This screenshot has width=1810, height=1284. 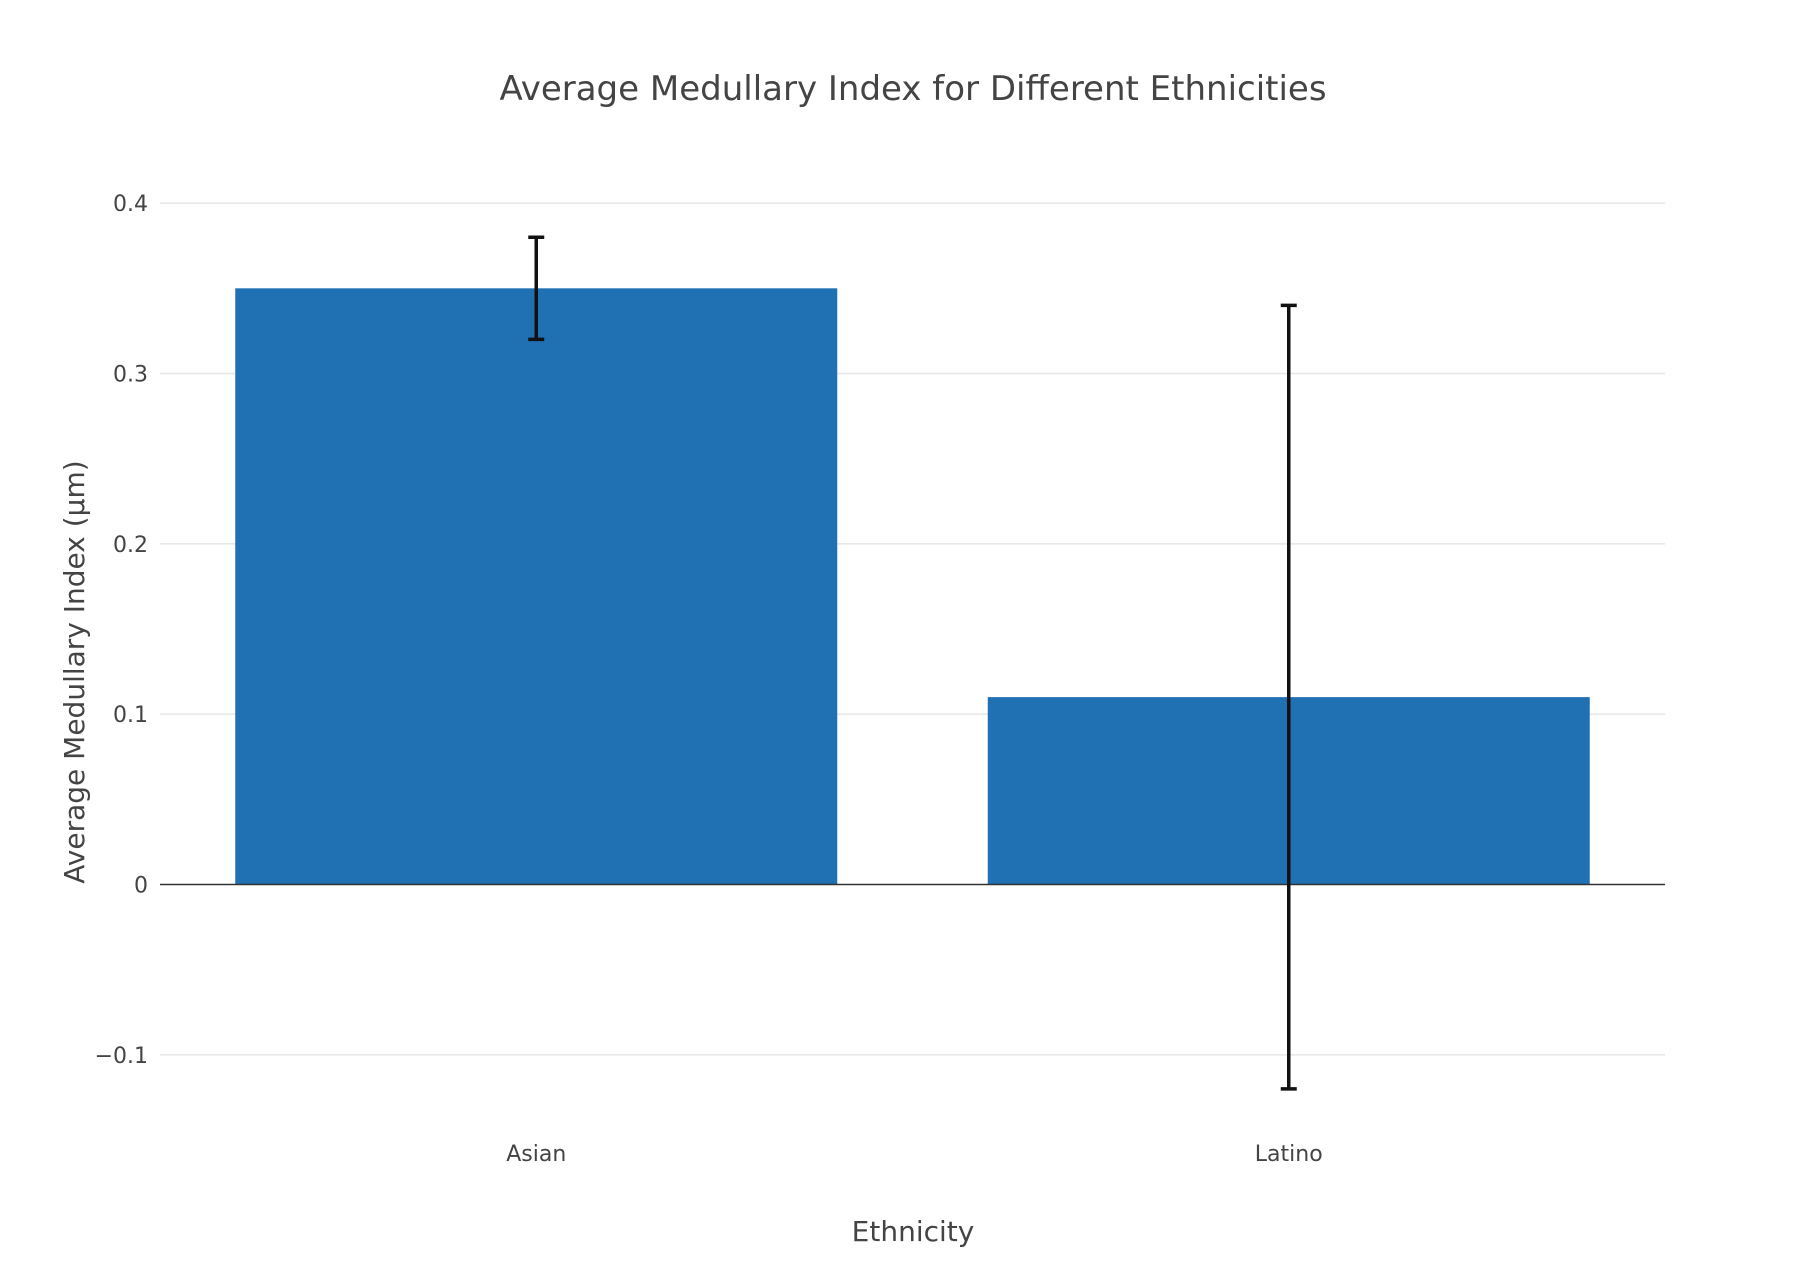 What do you see at coordinates (1288, 697) in the screenshot?
I see `error-bar-latino` at bounding box center [1288, 697].